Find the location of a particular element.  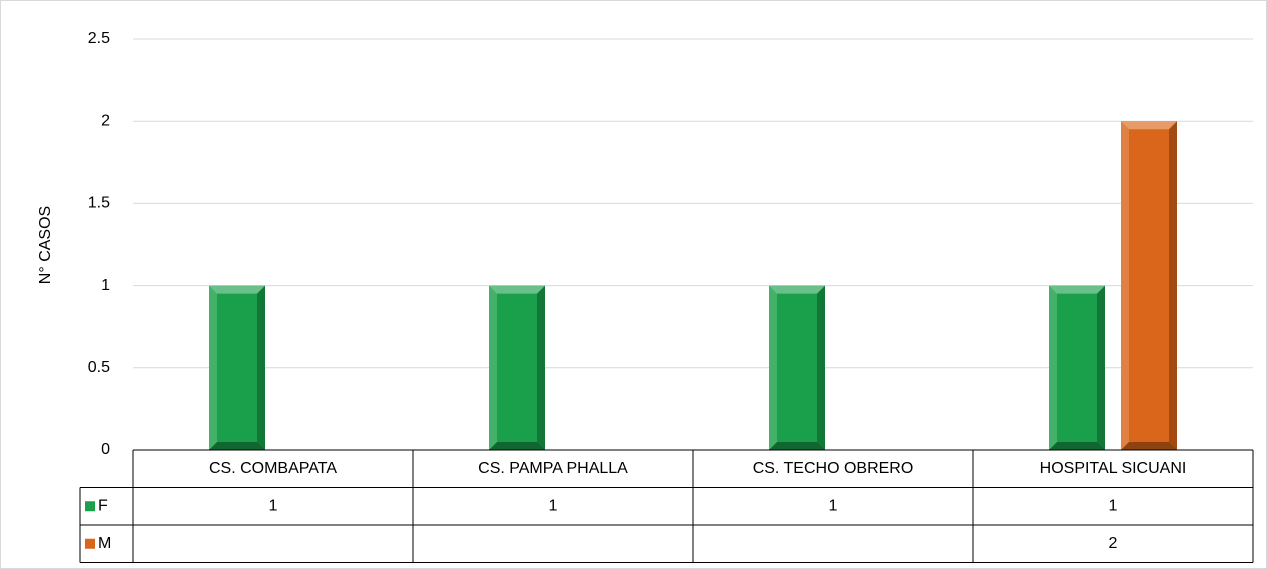

y-tick-label: 1 is located at coordinates (105, 285).